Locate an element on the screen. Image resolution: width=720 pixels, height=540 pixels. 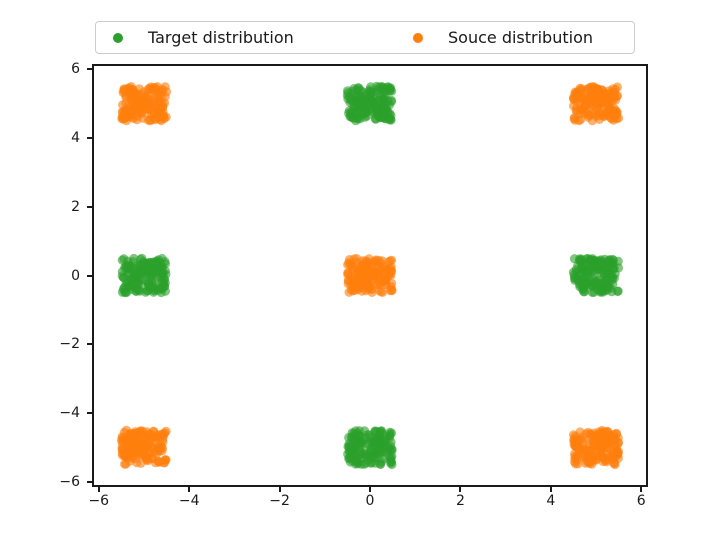
legend-label-target: Target distribution is located at coordinates (221, 37).